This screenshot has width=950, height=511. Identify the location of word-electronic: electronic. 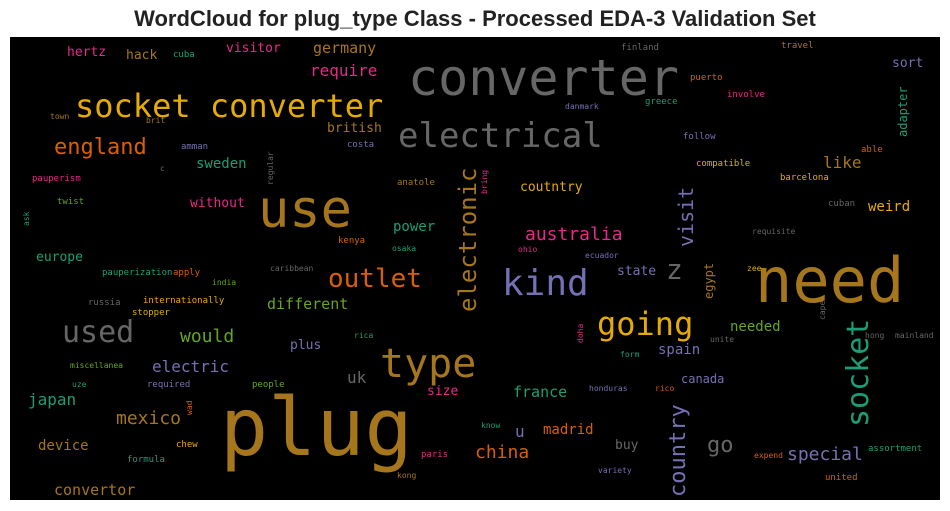
(468, 240).